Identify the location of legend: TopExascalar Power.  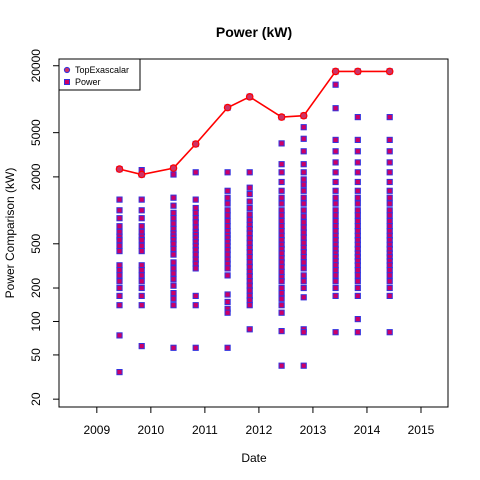
(99, 74).